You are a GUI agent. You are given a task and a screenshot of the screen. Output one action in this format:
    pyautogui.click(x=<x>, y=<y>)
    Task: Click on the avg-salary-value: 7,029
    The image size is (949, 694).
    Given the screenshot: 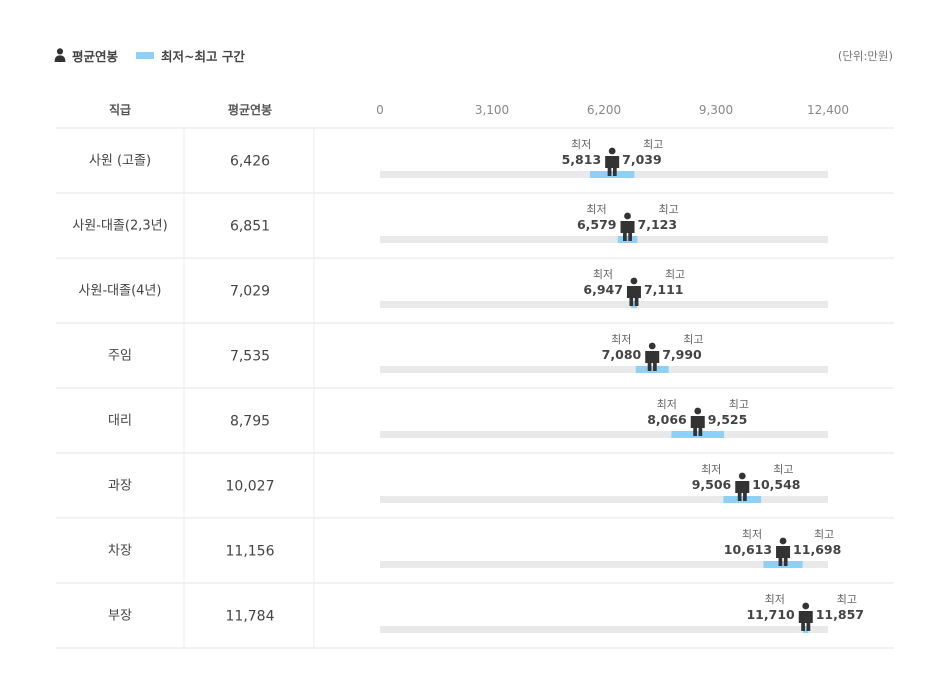 What is the action you would take?
    pyautogui.click(x=250, y=292)
    